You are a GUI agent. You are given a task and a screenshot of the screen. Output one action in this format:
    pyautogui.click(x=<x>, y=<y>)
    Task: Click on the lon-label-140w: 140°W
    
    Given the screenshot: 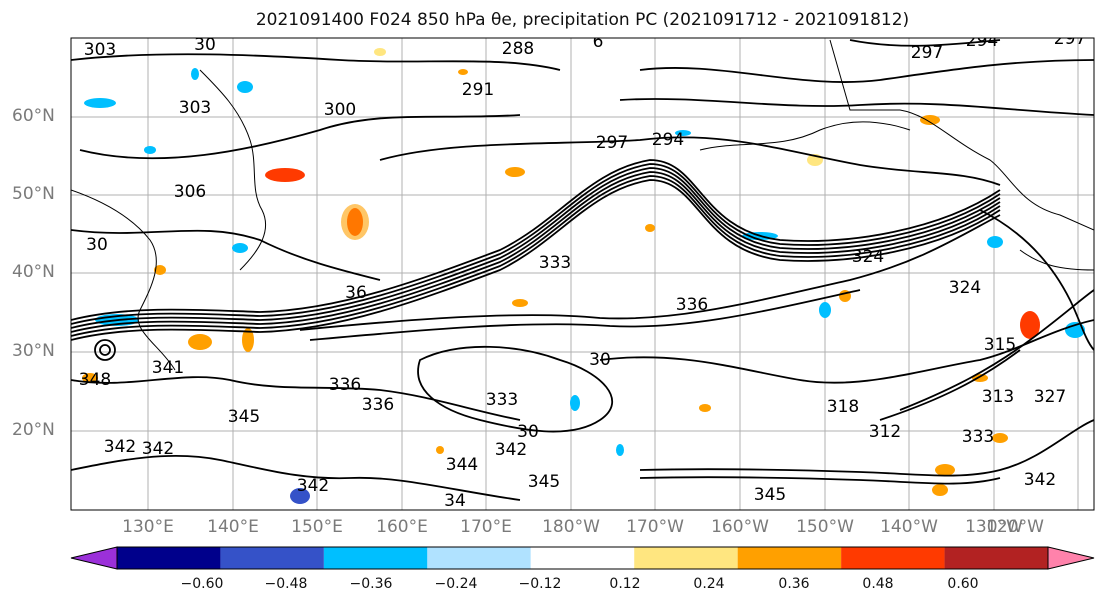 What is the action you would take?
    pyautogui.click(x=909, y=527)
    